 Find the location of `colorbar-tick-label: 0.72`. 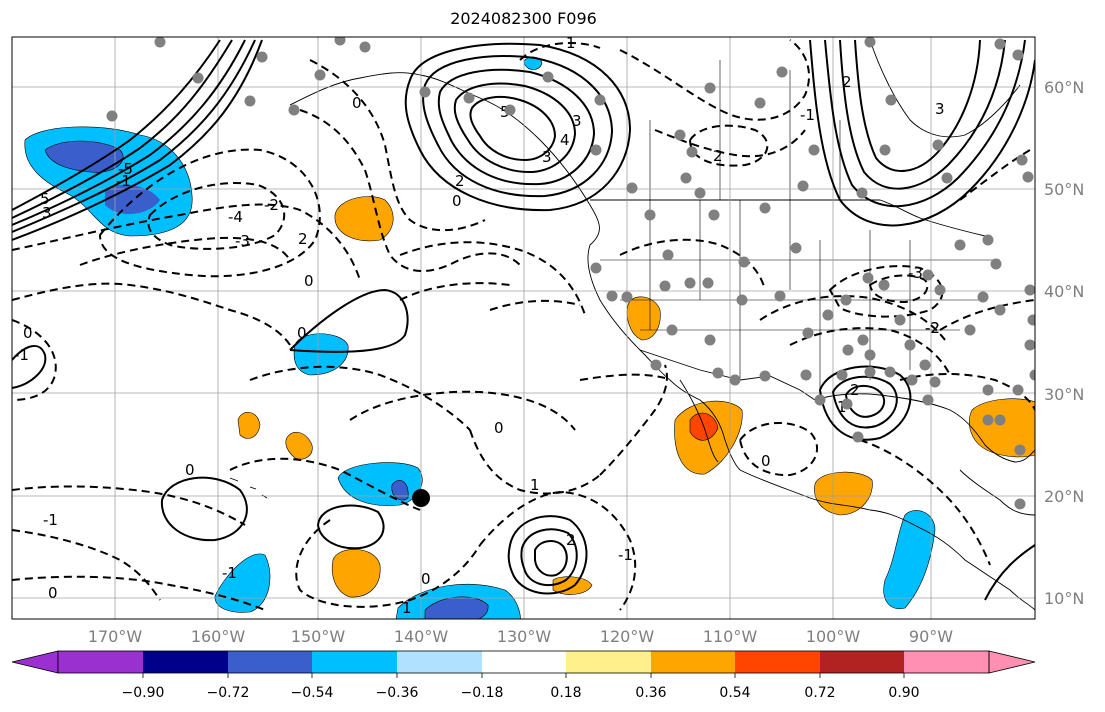

colorbar-tick-label: 0.72 is located at coordinates (819, 693).